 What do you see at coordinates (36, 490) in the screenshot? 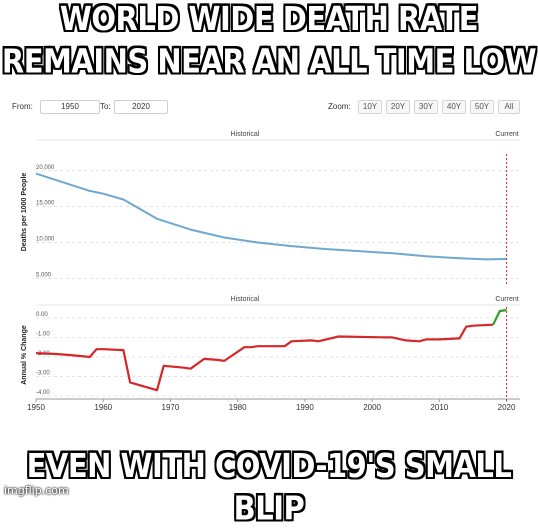
I see `imgflip-watermark: imgflip.com` at bounding box center [36, 490].